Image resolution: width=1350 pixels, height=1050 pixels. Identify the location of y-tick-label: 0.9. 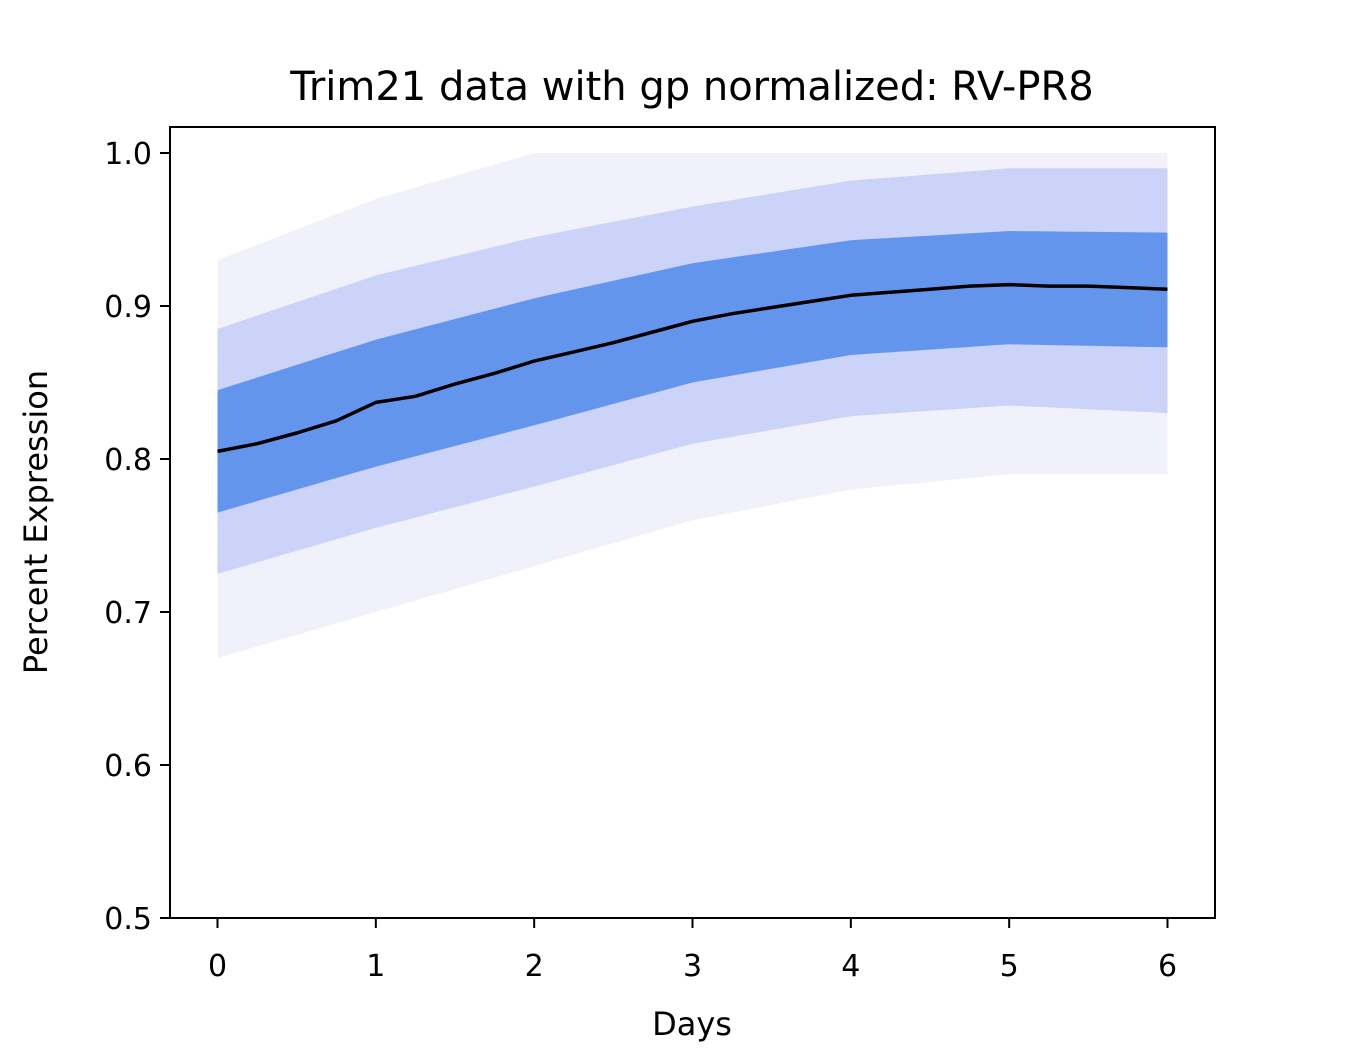
(128, 307).